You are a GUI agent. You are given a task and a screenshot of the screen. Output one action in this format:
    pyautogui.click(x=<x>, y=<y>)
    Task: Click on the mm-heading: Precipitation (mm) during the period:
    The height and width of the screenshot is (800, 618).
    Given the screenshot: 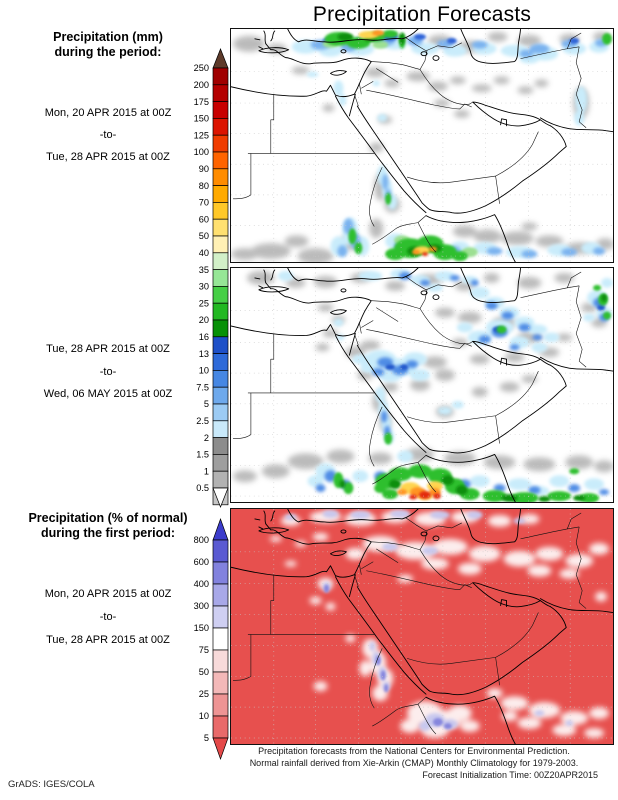 What is the action you would take?
    pyautogui.click(x=108, y=45)
    